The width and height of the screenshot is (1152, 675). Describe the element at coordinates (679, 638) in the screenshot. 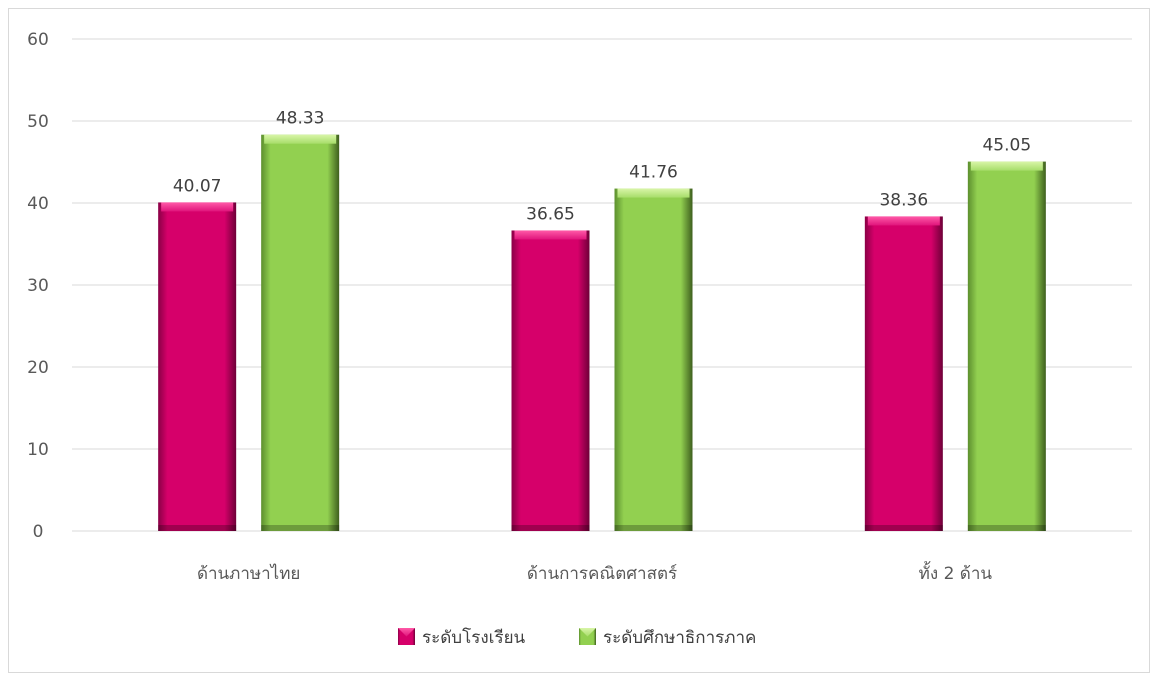

I see `legend-label: ระดับศึกษาธิการภาค` at that location.